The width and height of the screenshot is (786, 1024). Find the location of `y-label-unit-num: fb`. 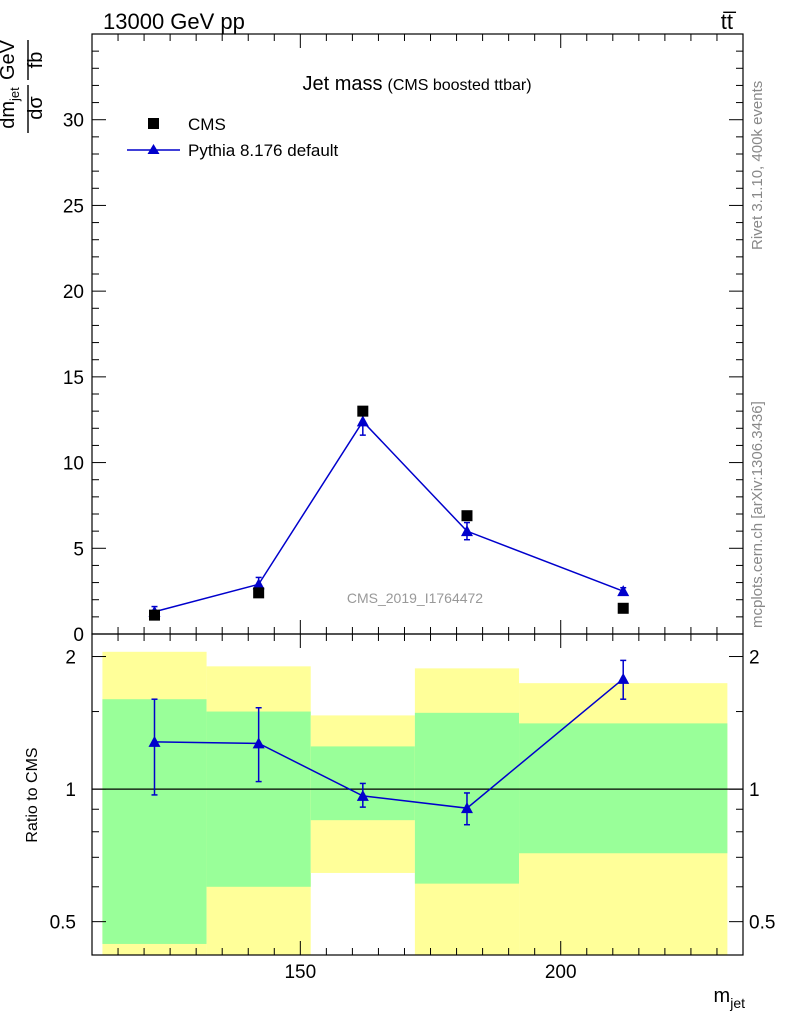

y-label-unit-num: fb is located at coordinates (36, 60).